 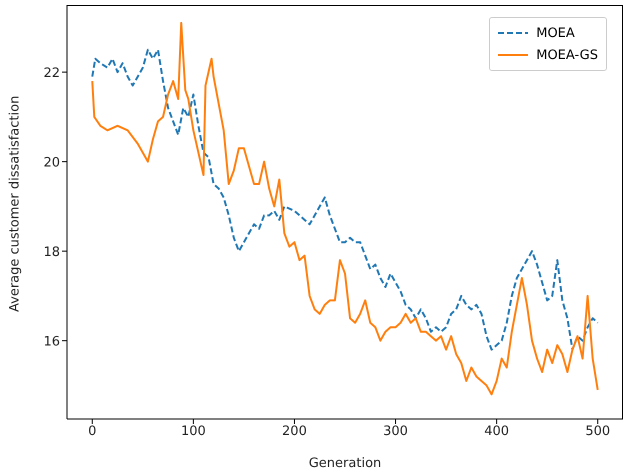 What do you see at coordinates (51, 73) in the screenshot?
I see `y-tick-label: 22` at bounding box center [51, 73].